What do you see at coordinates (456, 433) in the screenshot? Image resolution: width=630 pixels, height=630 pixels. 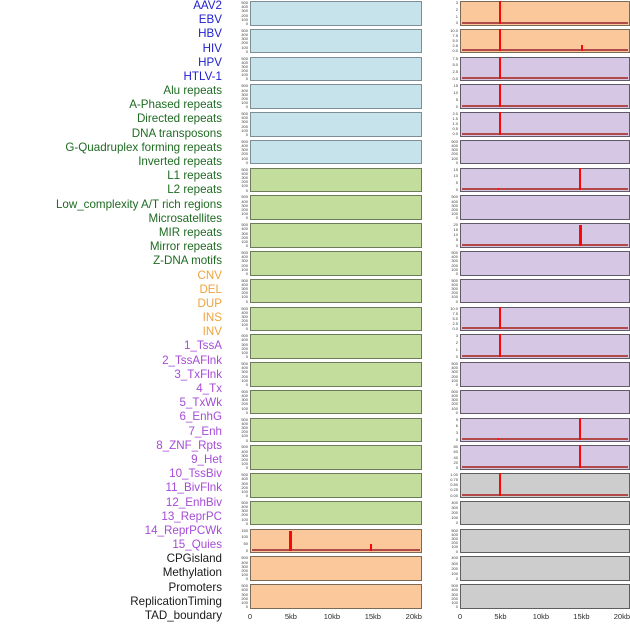 I see `y-tick-label: 3` at bounding box center [456, 433].